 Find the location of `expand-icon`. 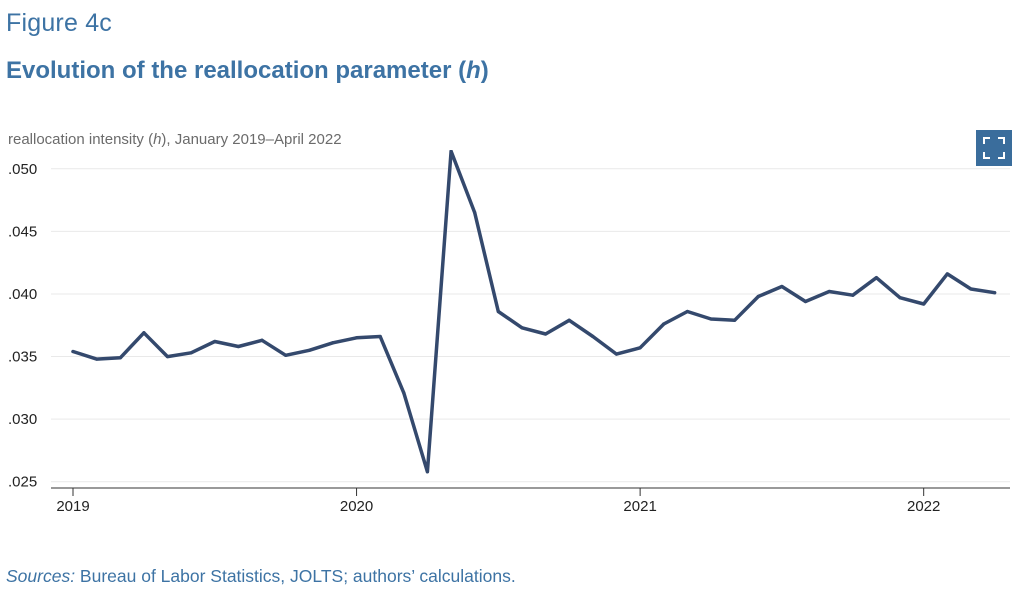

expand-icon is located at coordinates (994, 148).